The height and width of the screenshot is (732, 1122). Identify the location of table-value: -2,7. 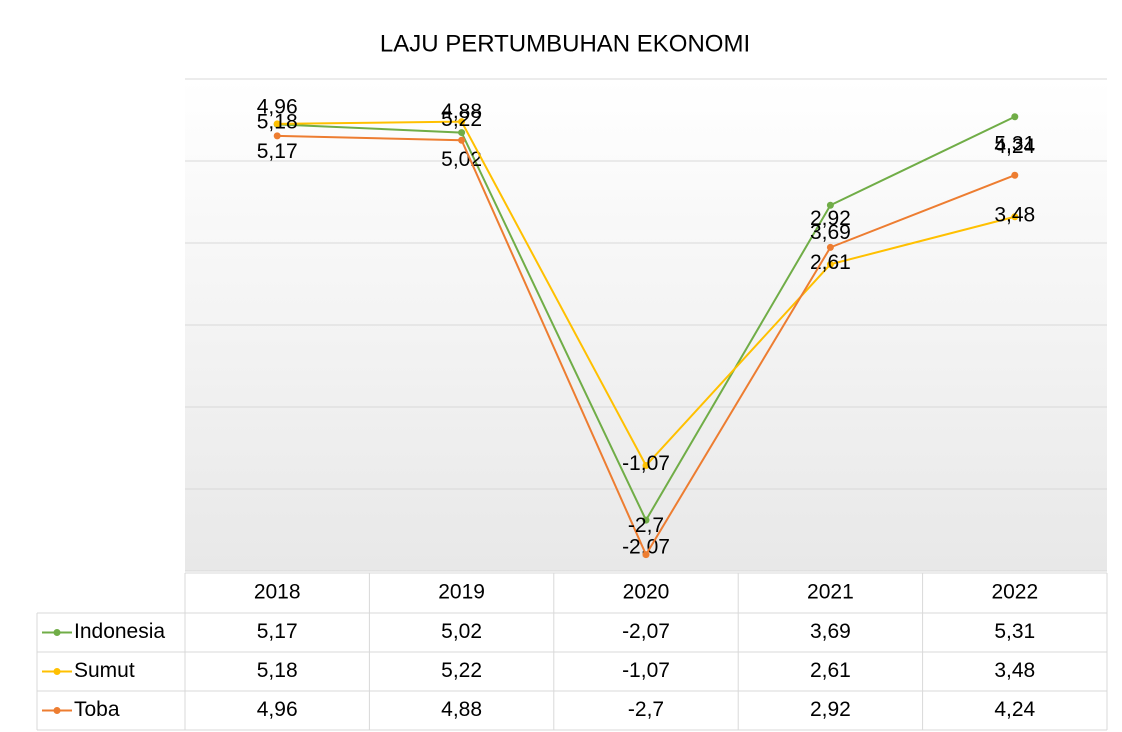
(646, 709).